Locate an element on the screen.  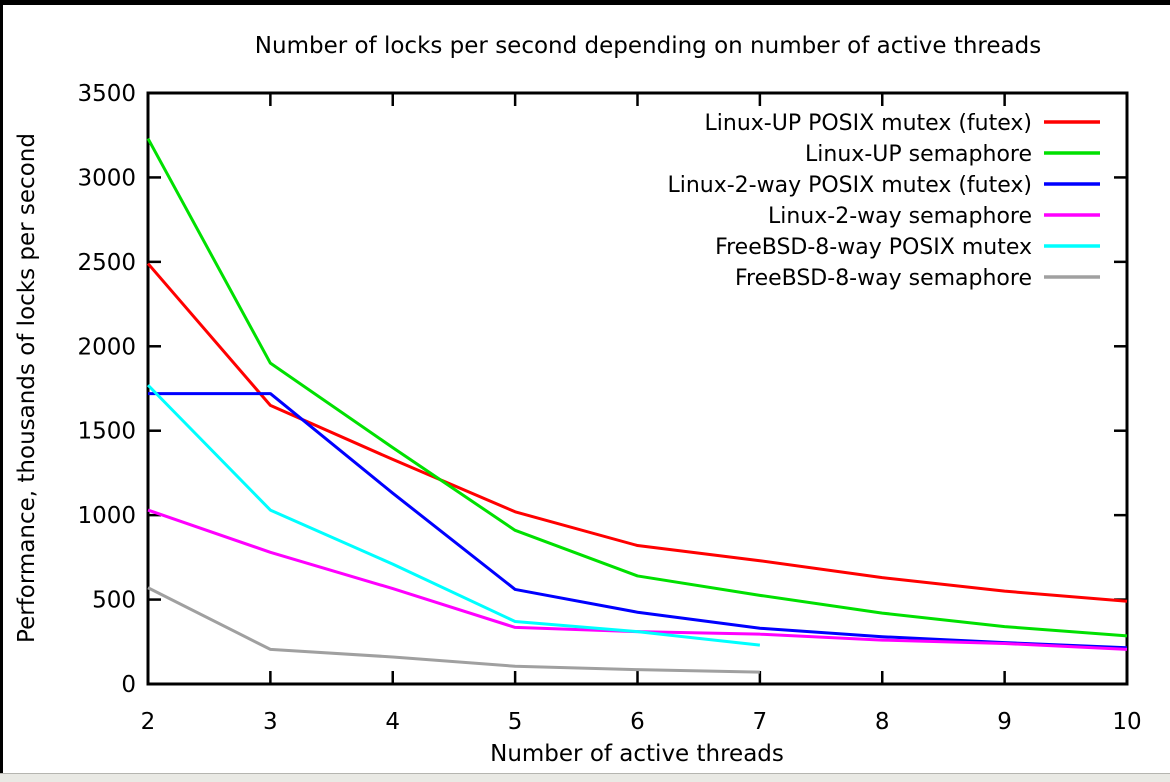
x-tick-label: 2 is located at coordinates (148, 722).